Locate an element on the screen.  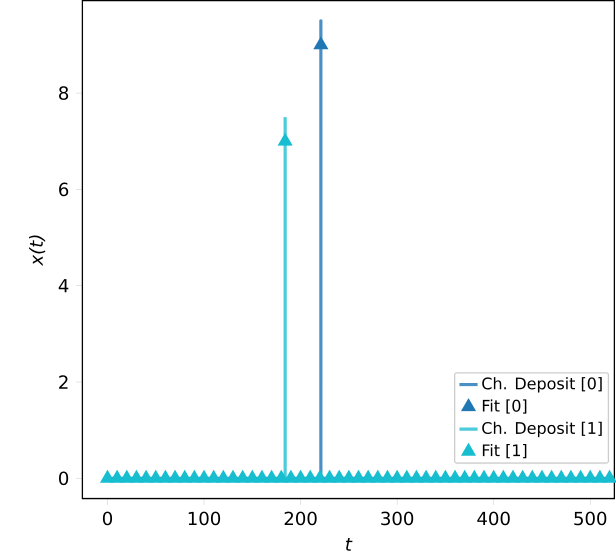
y-tick-label: 2 is located at coordinates (63, 382).